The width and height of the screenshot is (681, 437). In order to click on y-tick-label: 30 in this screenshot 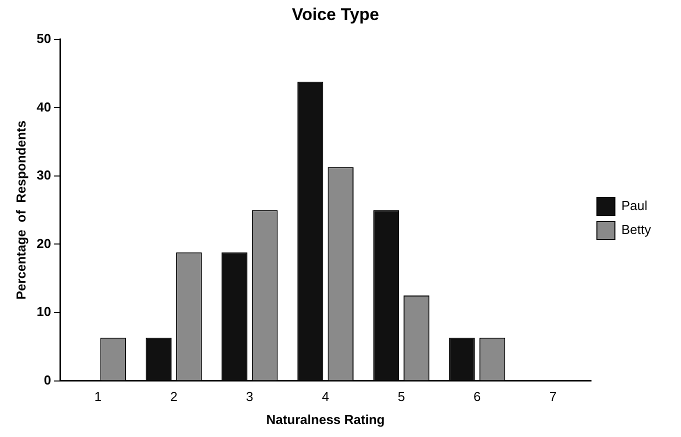, I will do `click(44, 175)`.